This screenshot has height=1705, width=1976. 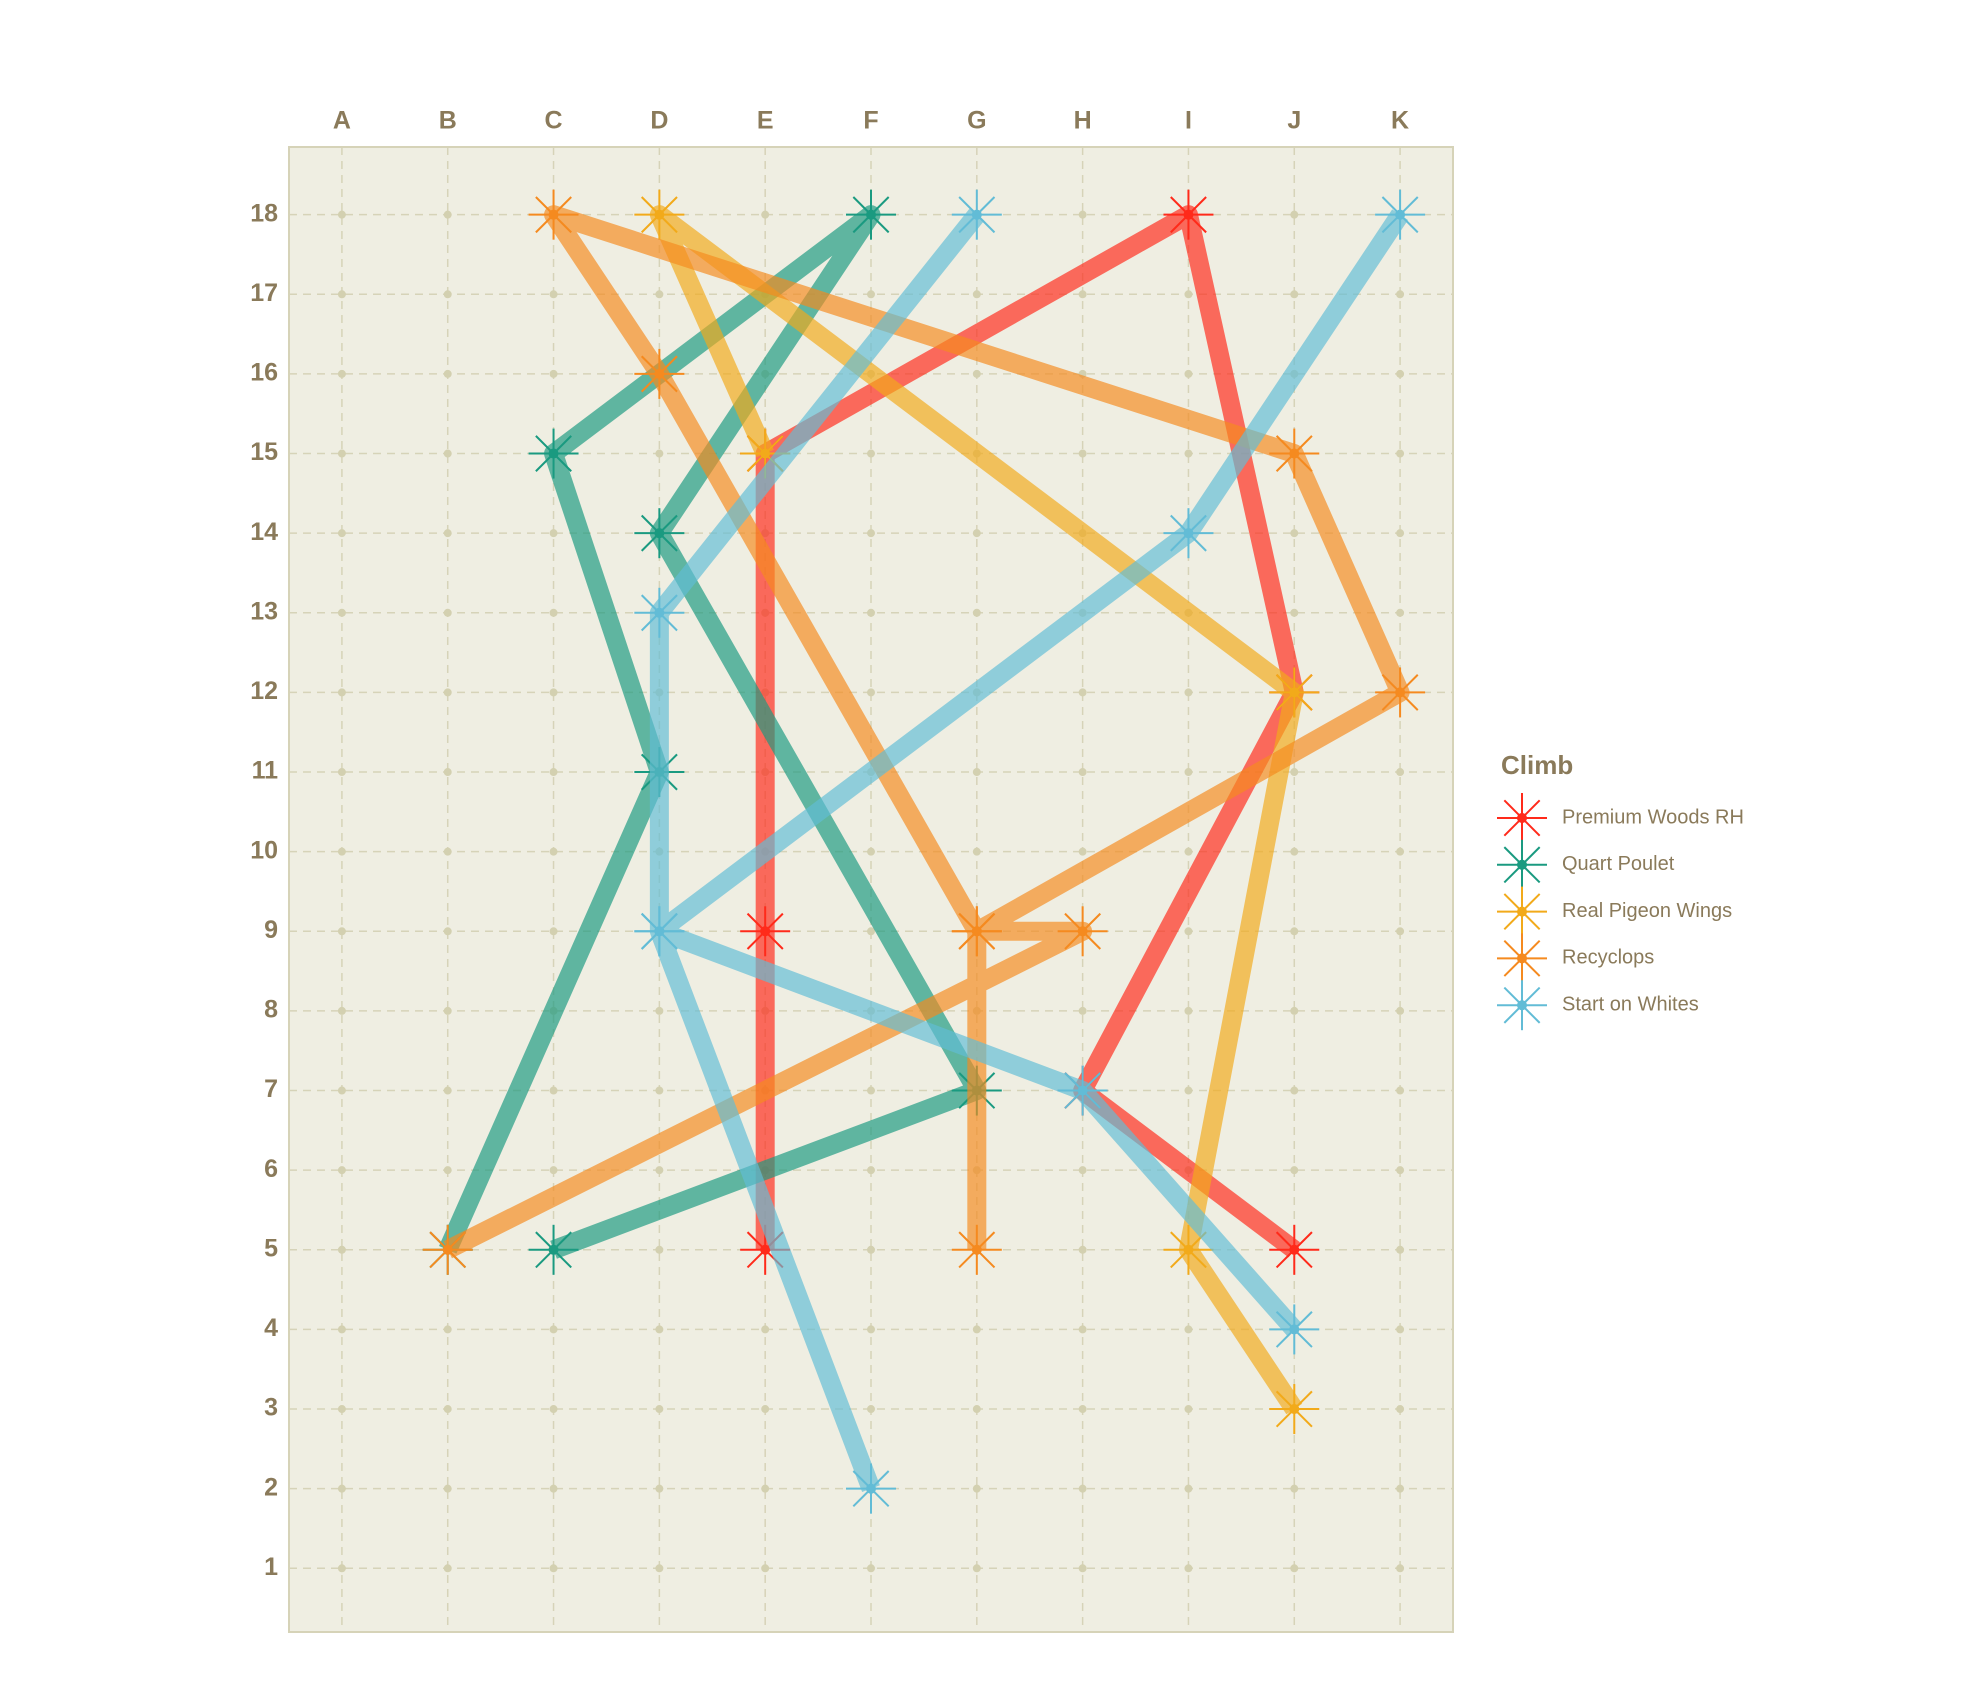 I want to click on y-tick-label: 15, so click(x=264, y=452).